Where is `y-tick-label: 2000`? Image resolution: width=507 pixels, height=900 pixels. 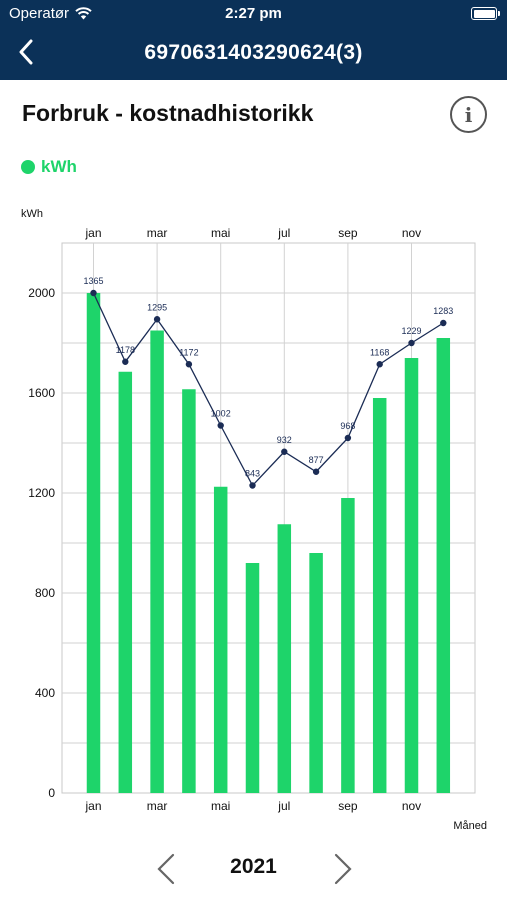
y-tick-label: 2000 is located at coordinates (41, 293).